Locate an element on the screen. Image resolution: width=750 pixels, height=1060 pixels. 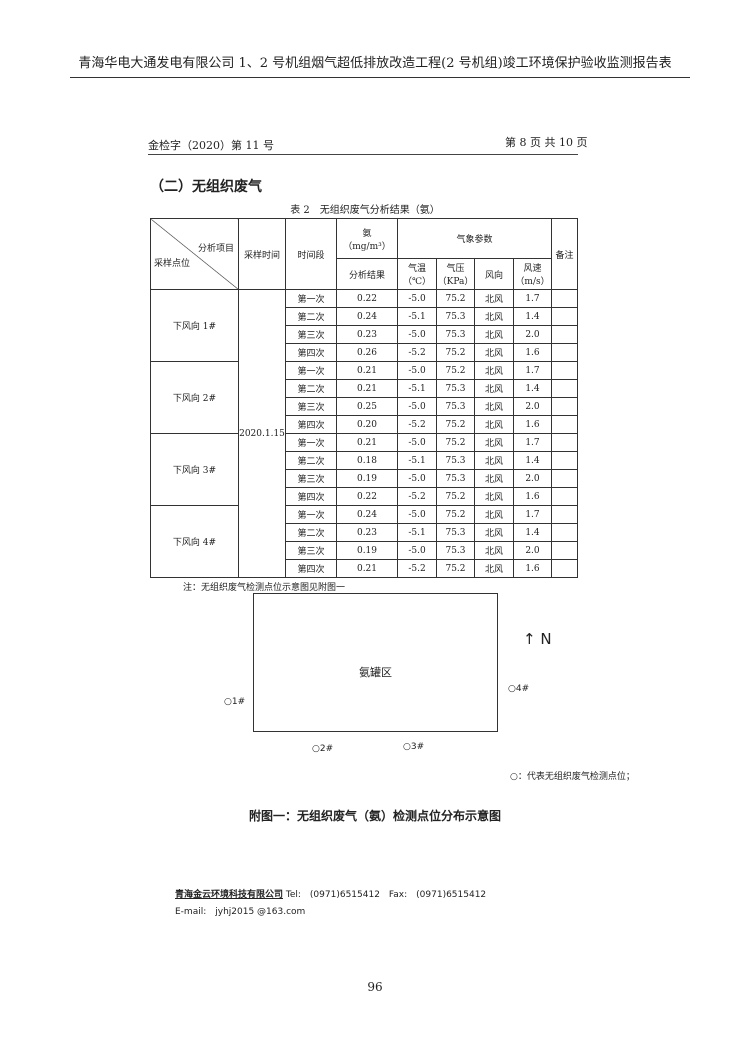
ammonia-result: 0.19 is located at coordinates (367, 550).